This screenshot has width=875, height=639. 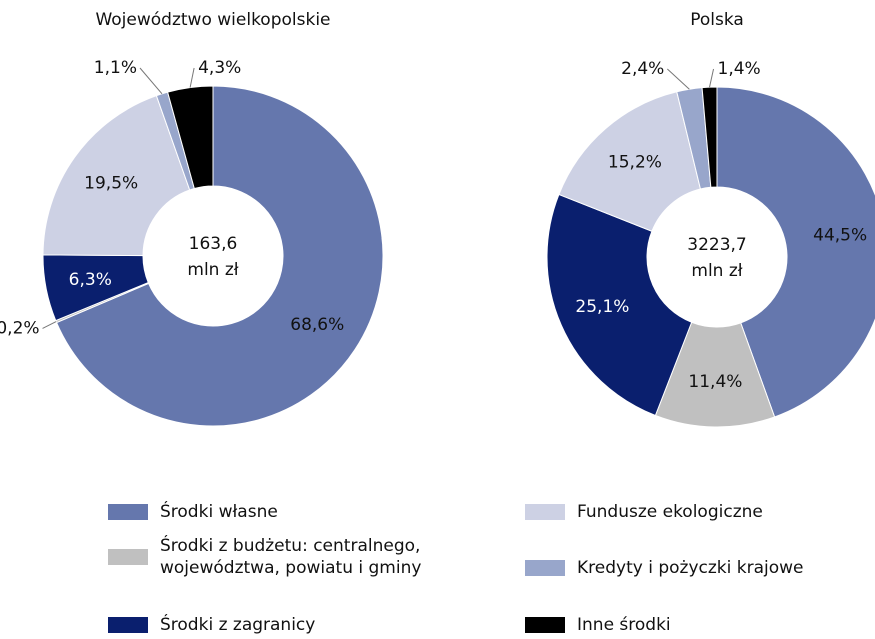 I want to click on data-label: 11,4%, so click(x=715, y=382).